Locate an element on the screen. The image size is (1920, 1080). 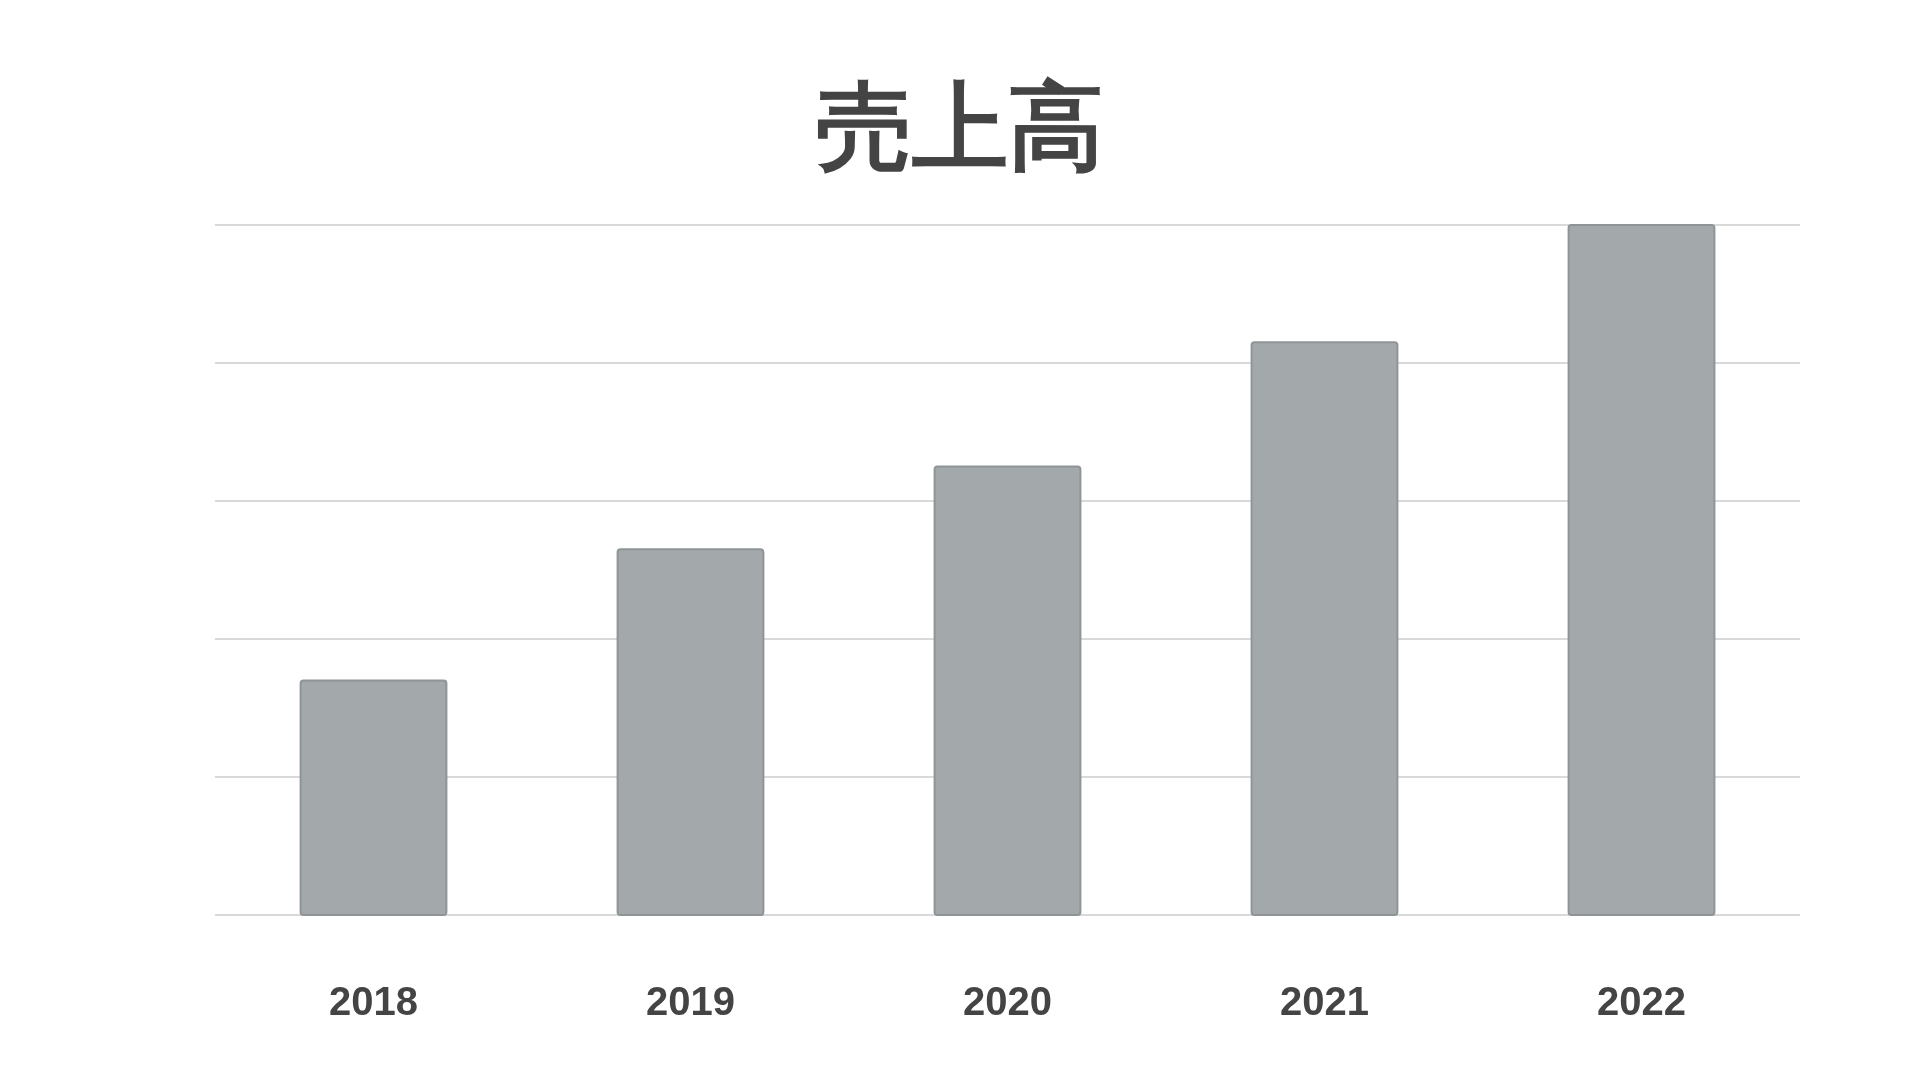
x-tick-label: 2020 is located at coordinates (1007, 1001).